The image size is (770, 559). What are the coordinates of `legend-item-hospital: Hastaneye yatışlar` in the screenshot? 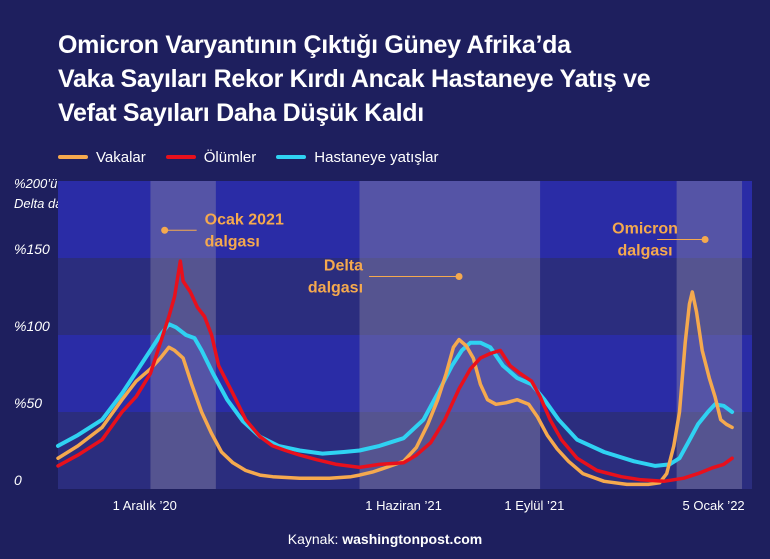 It's located at (357, 157).